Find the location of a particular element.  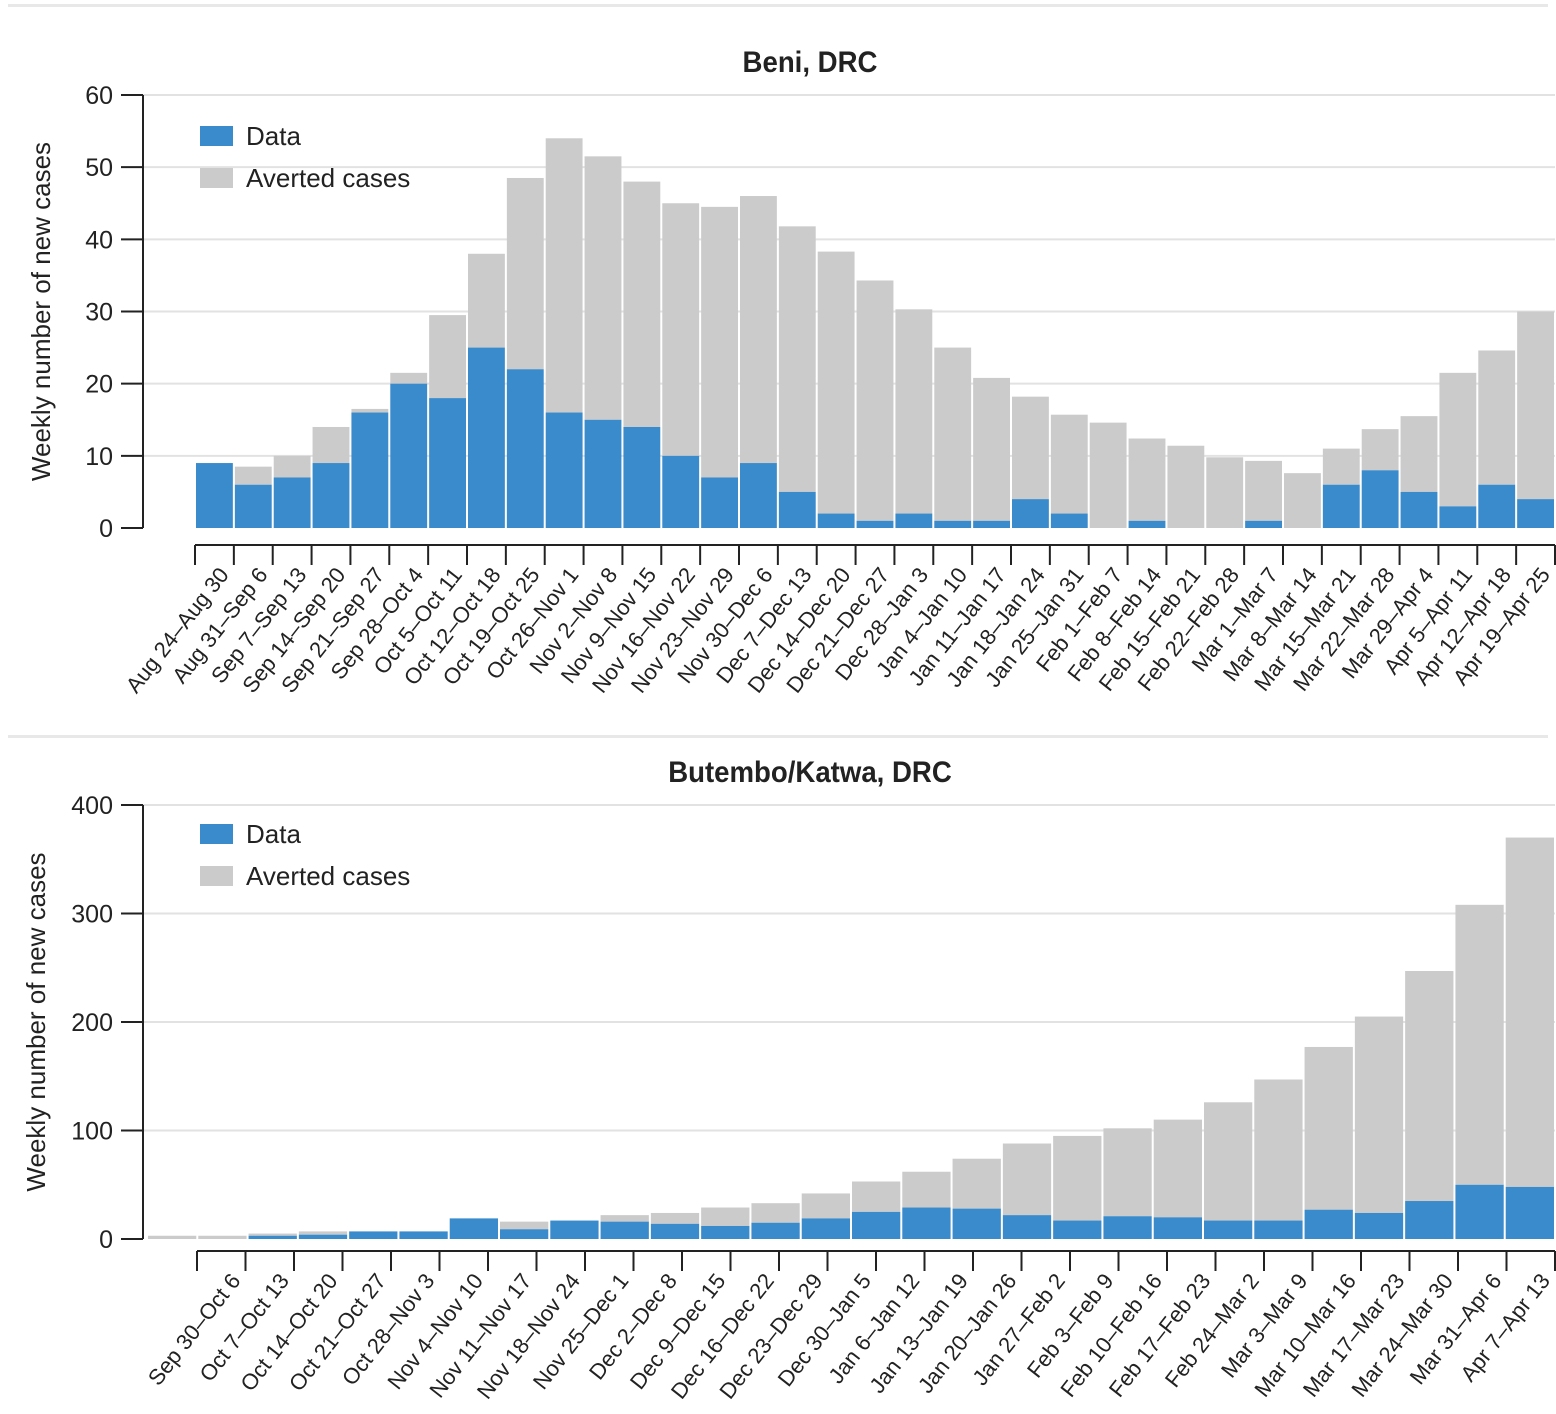

panel-divider is located at coordinates (778, 736).